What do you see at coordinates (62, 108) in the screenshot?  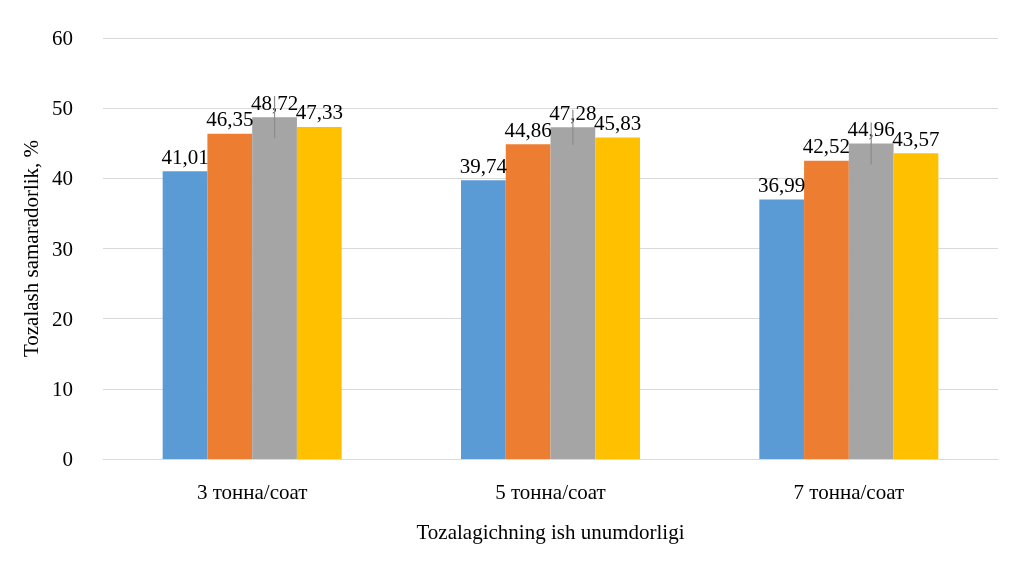 I see `y-tick-label: 50` at bounding box center [62, 108].